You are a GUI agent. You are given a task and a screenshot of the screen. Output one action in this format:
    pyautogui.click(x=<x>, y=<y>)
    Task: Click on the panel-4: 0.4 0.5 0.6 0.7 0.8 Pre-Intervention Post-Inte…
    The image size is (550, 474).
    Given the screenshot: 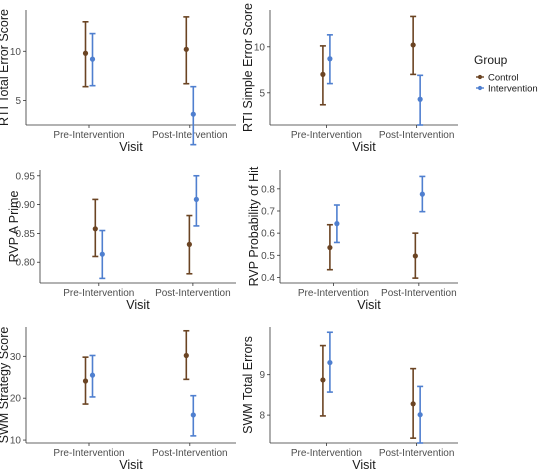 What is the action you would take?
    pyautogui.click(x=352, y=239)
    